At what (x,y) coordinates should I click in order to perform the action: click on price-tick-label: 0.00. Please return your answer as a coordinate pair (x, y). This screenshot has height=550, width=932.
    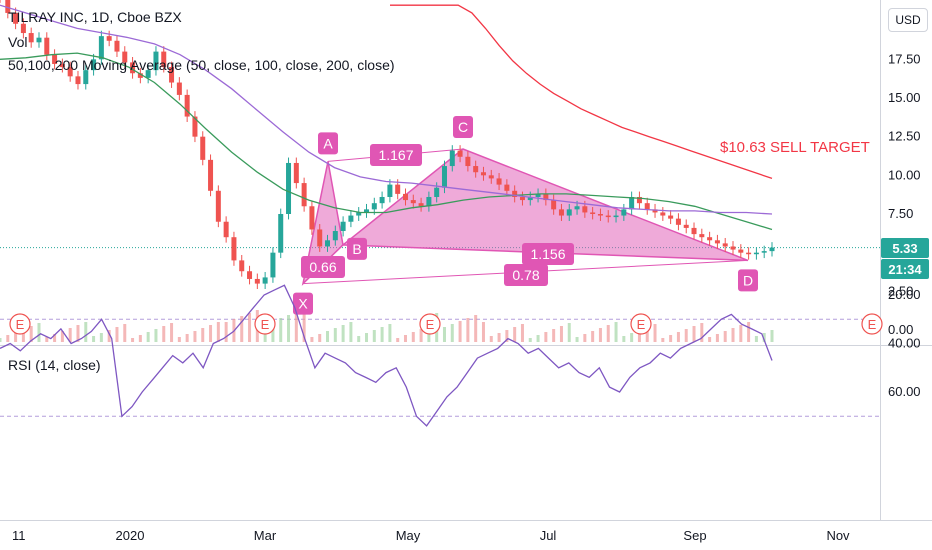
    Looking at the image, I should click on (900, 329).